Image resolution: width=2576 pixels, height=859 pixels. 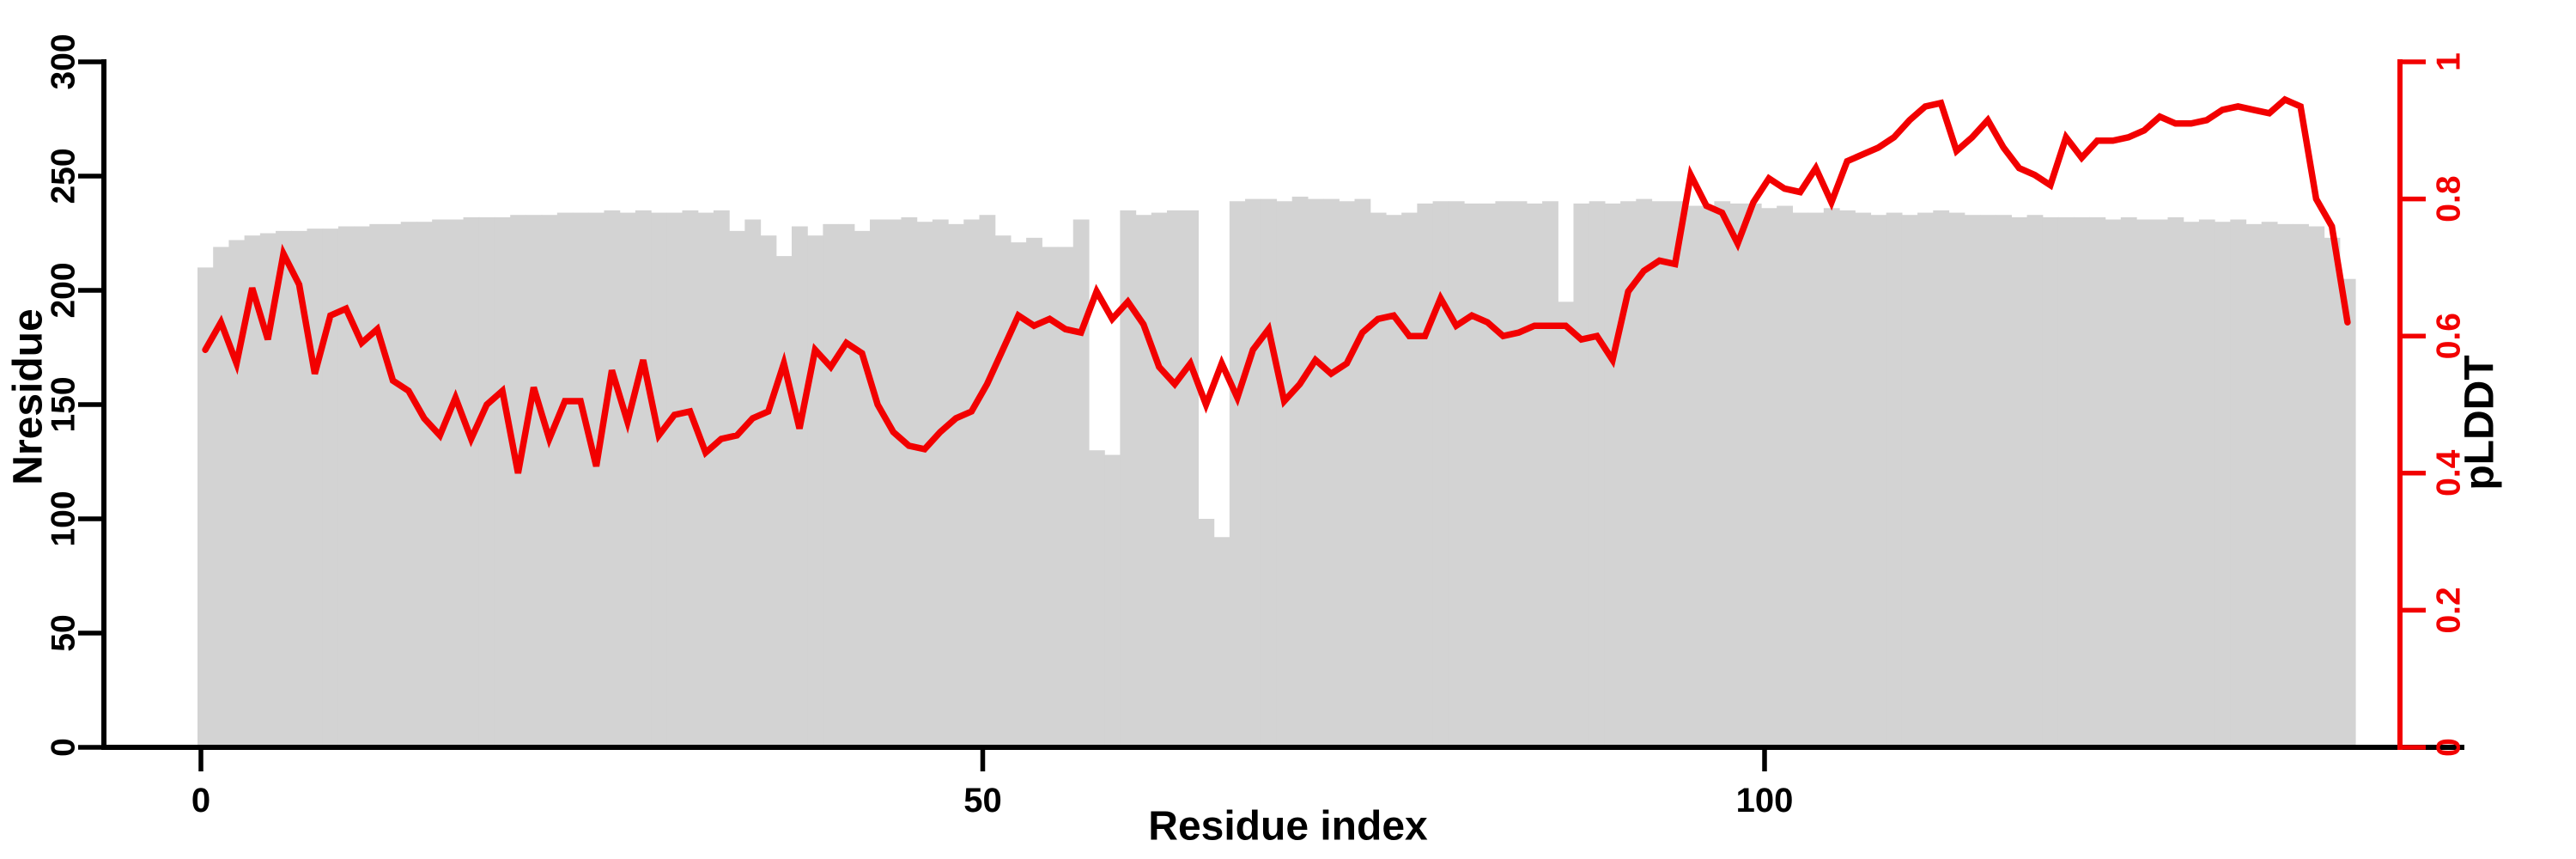 What do you see at coordinates (2449, 336) in the screenshot?
I see `y-right-tick-label: 0.6` at bounding box center [2449, 336].